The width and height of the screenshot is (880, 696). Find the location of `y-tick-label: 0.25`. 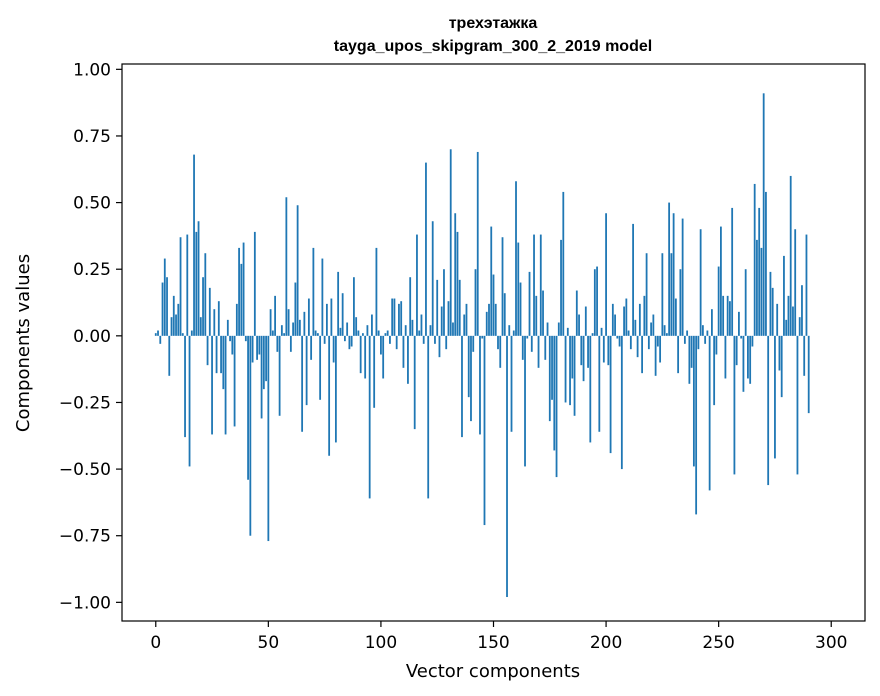

y-tick-label: 0.25 is located at coordinates (92, 270).